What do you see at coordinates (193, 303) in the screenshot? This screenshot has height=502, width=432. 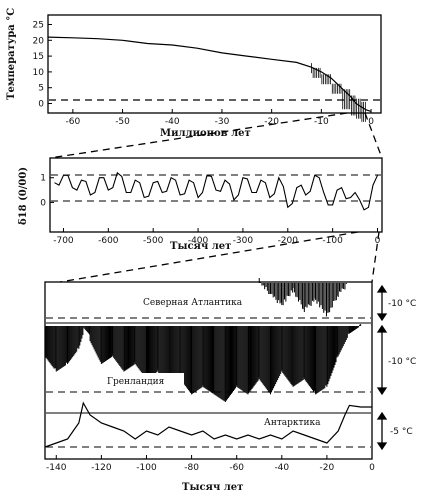 I see `series-label-north-atlantic: Северная Атлантика` at bounding box center [193, 303].